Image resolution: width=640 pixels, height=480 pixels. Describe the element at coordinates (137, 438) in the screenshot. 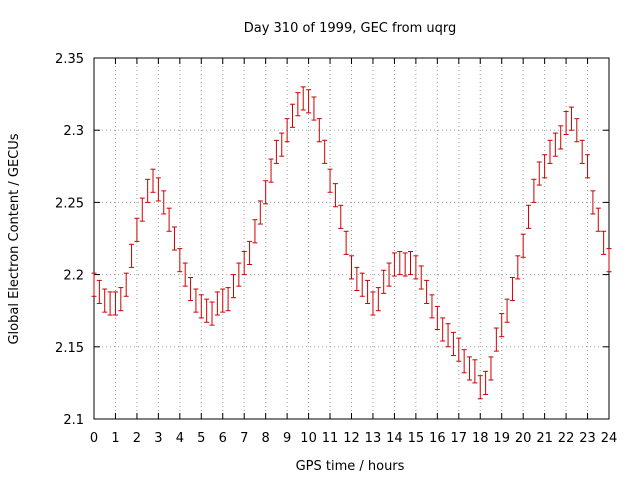

I see `x-tick-label: 2` at that location.